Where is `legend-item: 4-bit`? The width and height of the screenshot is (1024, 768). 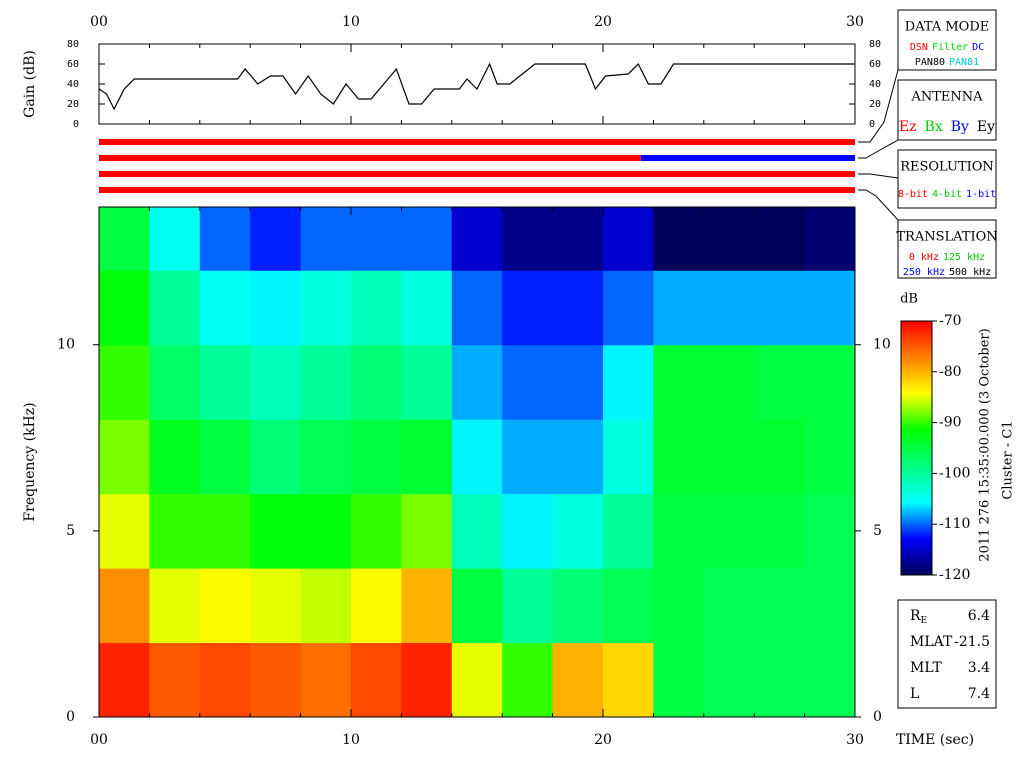
legend-item: 4-bit is located at coordinates (947, 194).